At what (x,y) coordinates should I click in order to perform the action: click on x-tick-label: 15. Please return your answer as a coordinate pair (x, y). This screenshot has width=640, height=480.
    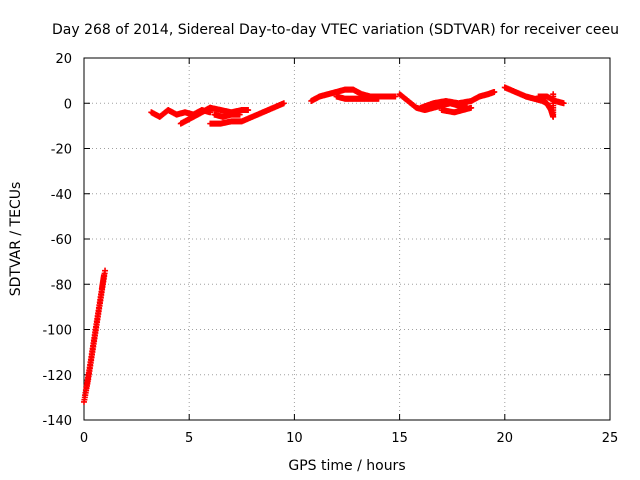
    Looking at the image, I should click on (399, 438).